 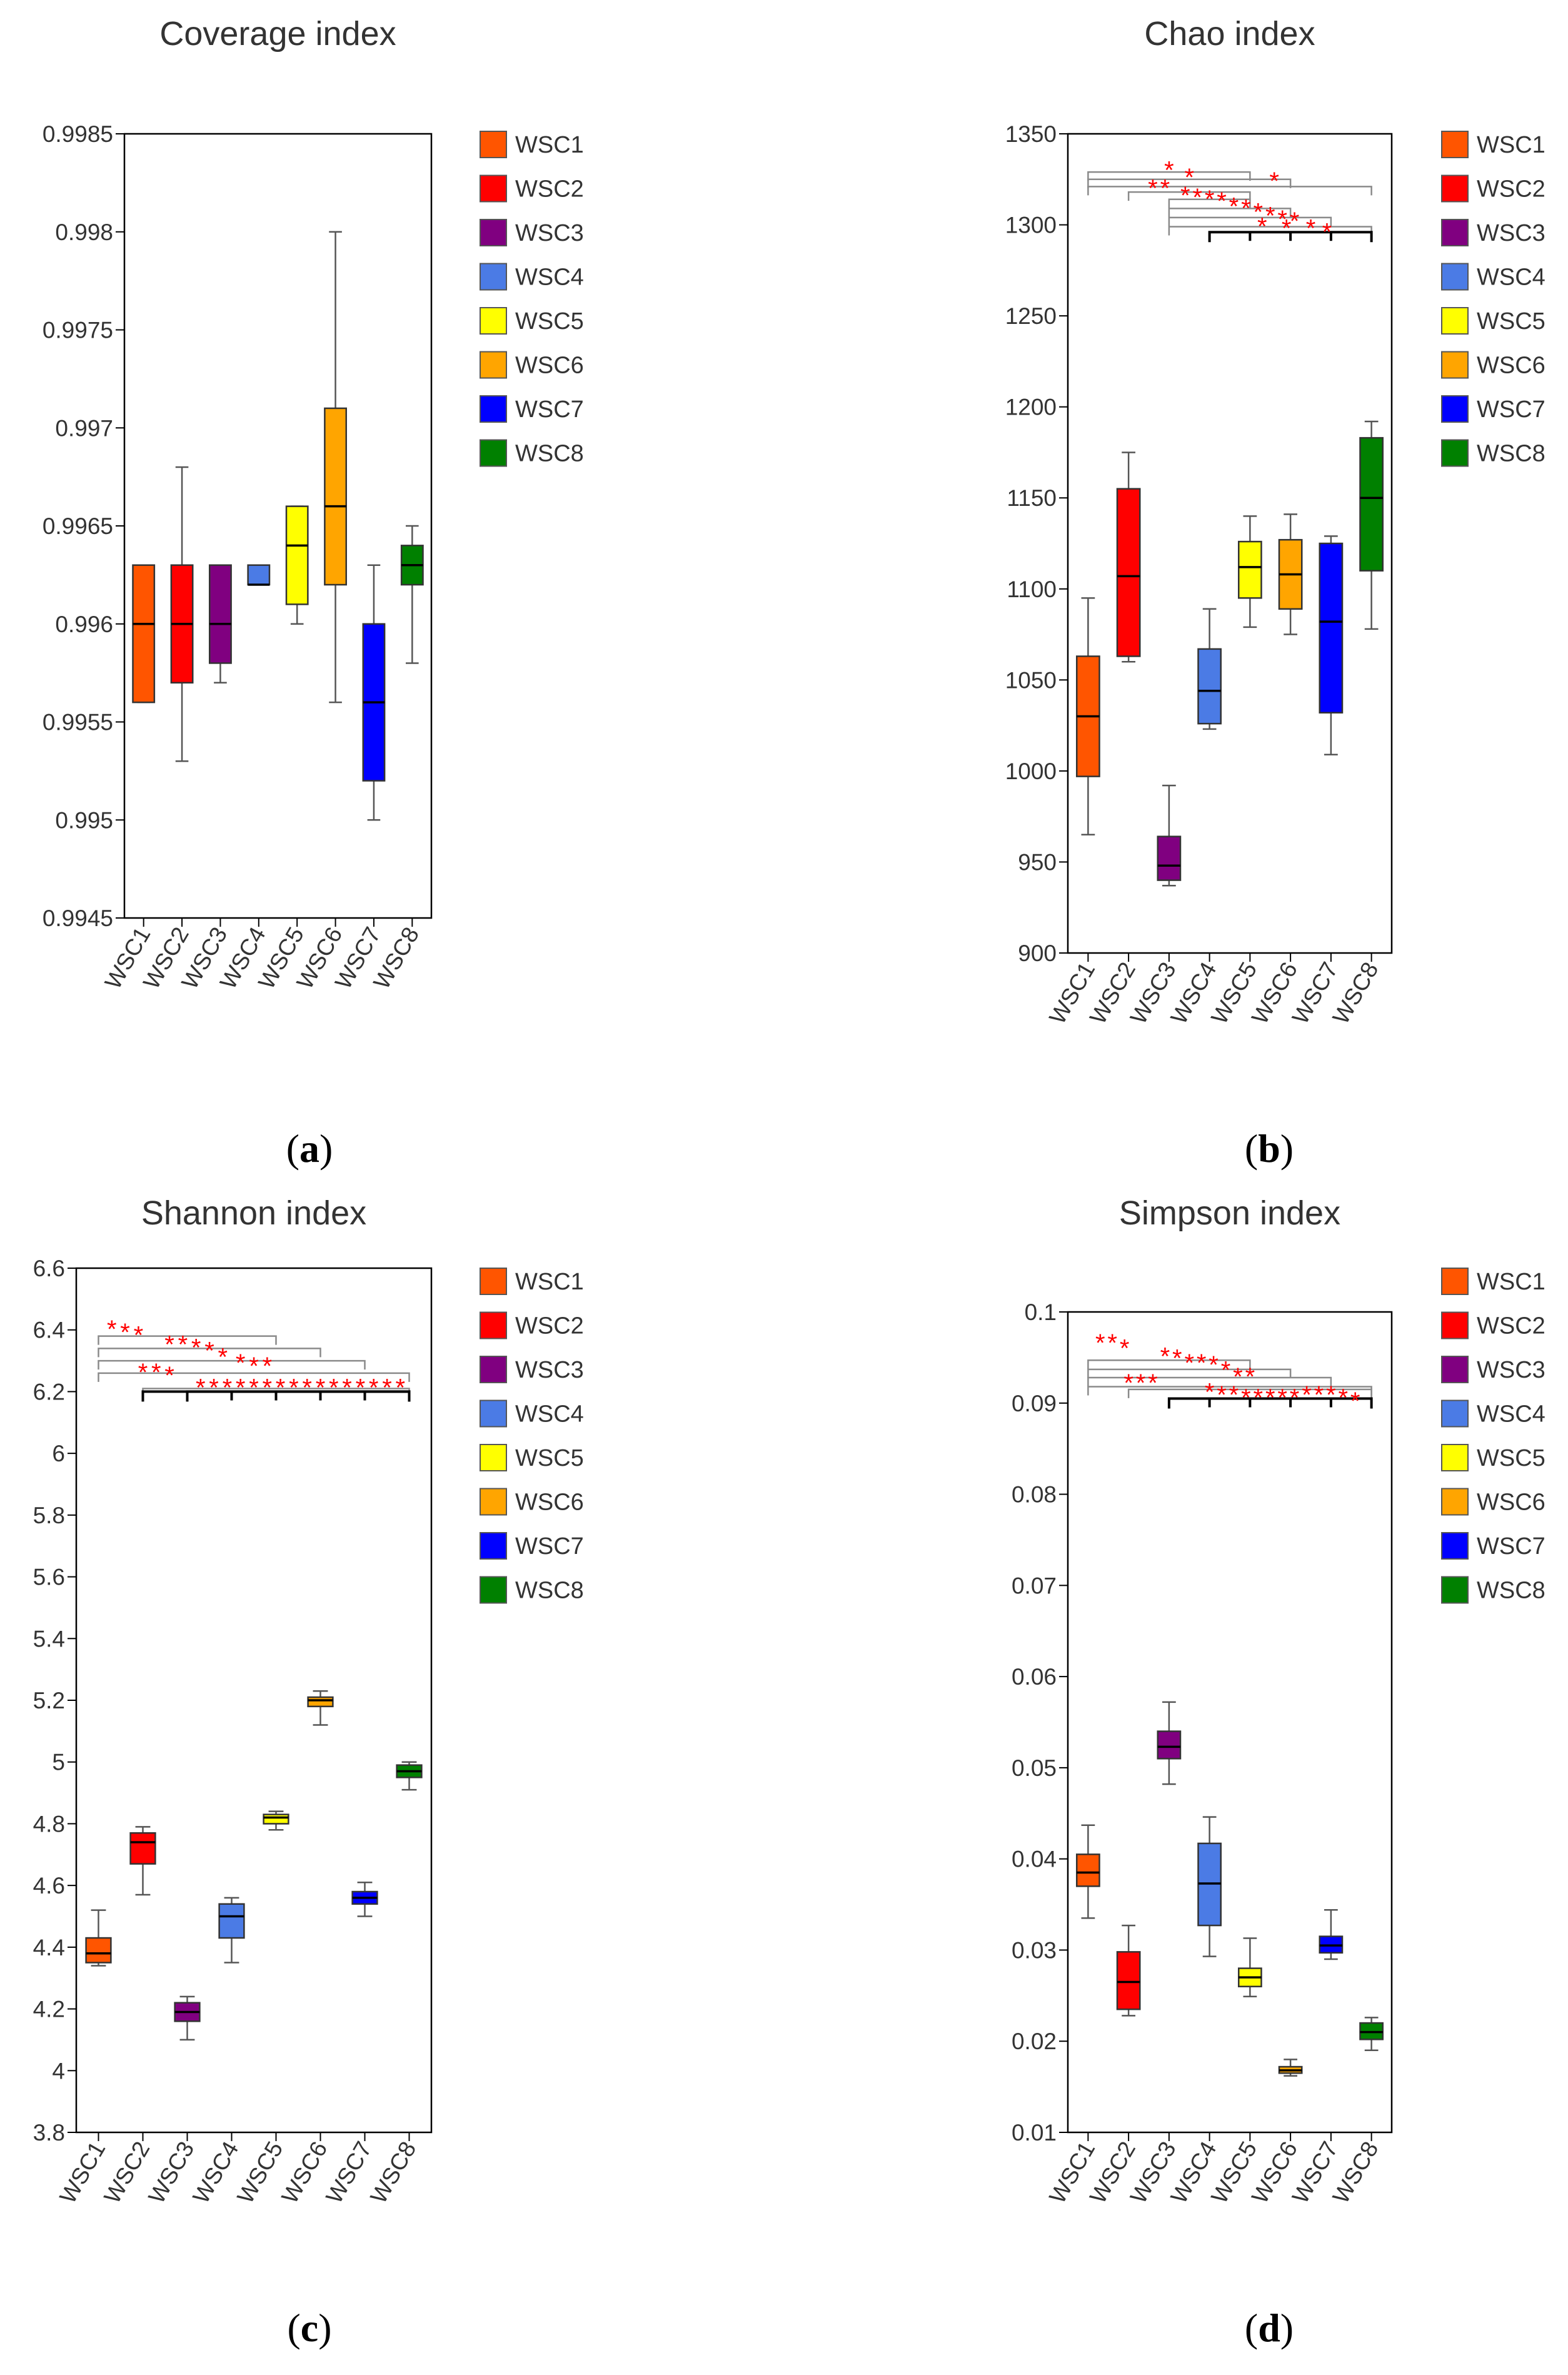 What do you see at coordinates (1230, 1722) in the screenshot?
I see `plot-area` at bounding box center [1230, 1722].